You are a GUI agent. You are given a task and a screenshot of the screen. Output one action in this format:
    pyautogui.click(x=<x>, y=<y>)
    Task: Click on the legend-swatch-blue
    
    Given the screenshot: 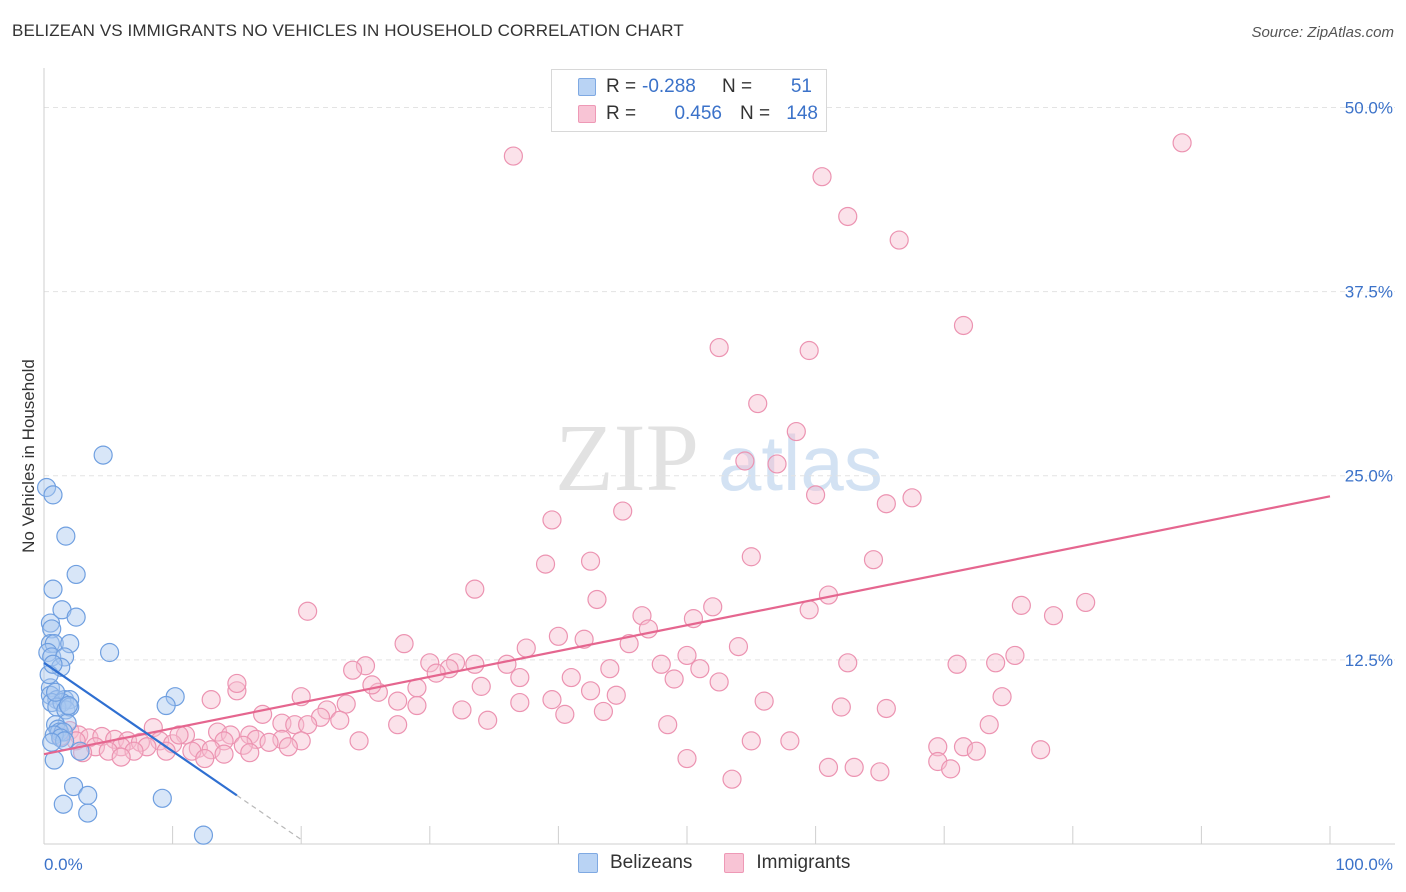 What is the action you would take?
    pyautogui.click(x=587, y=87)
    